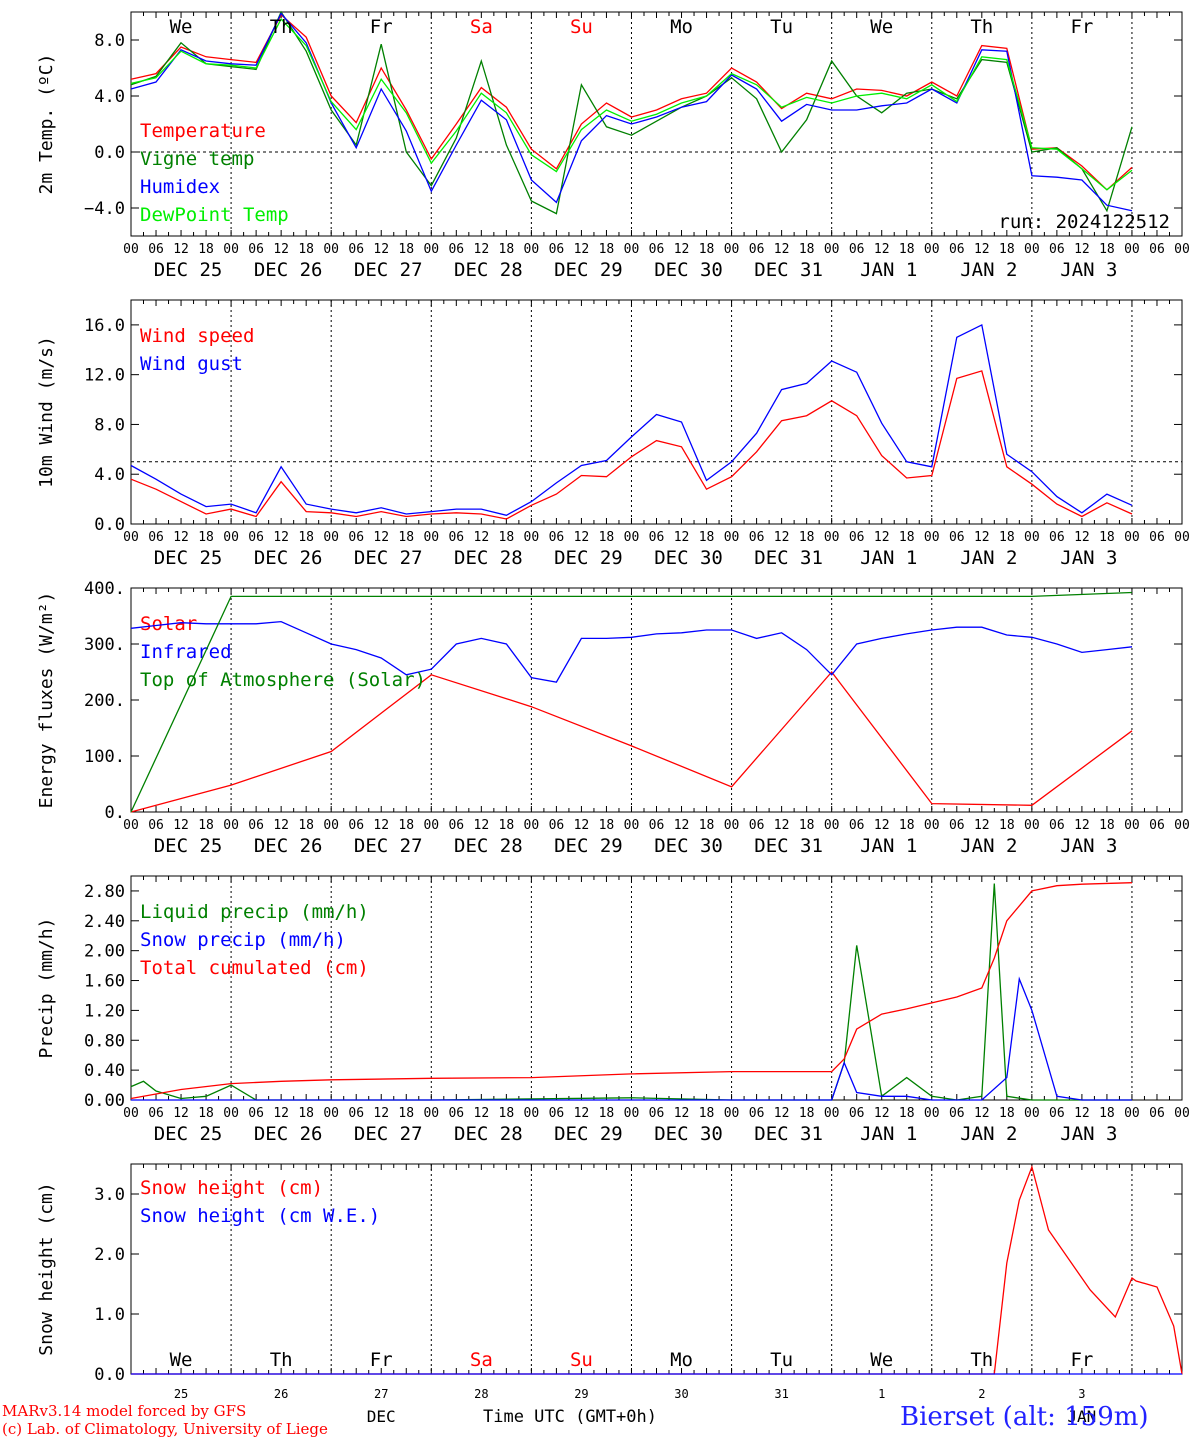  What do you see at coordinates (888, 1134) in the screenshot?
I see `date-label: JAN 1` at bounding box center [888, 1134].